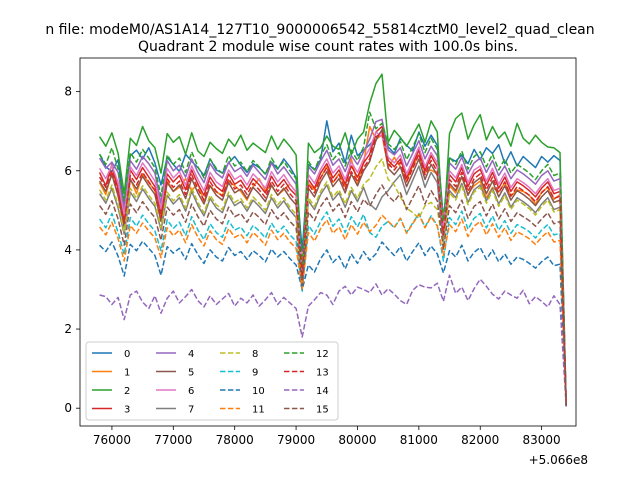  I want to click on legend-label-5: 5, so click(191, 373).